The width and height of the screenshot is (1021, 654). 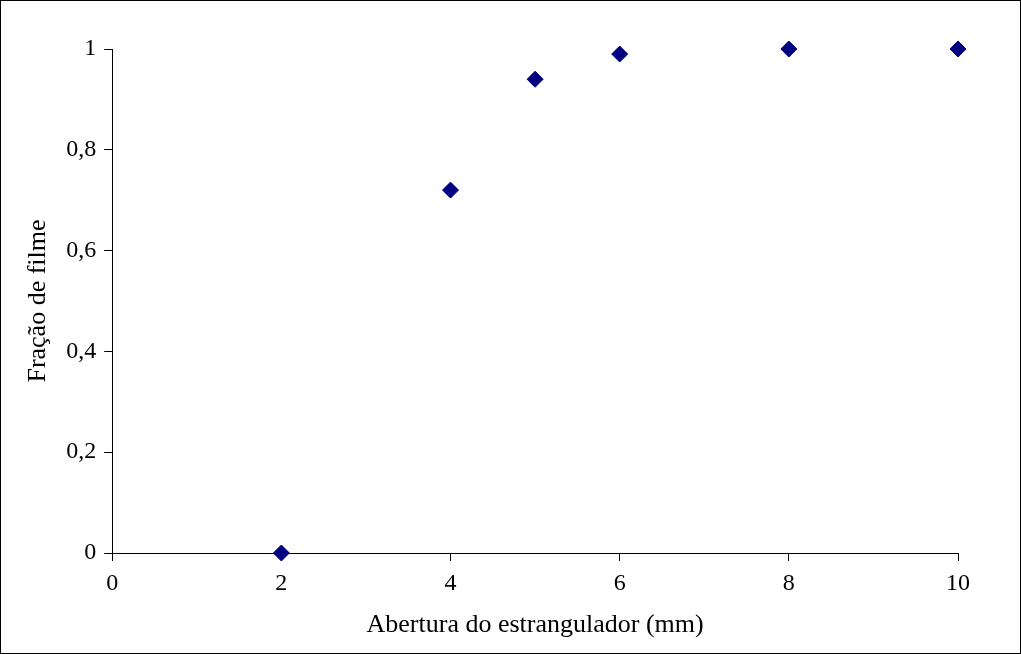 I want to click on x-tick-label: 4, so click(x=450, y=581).